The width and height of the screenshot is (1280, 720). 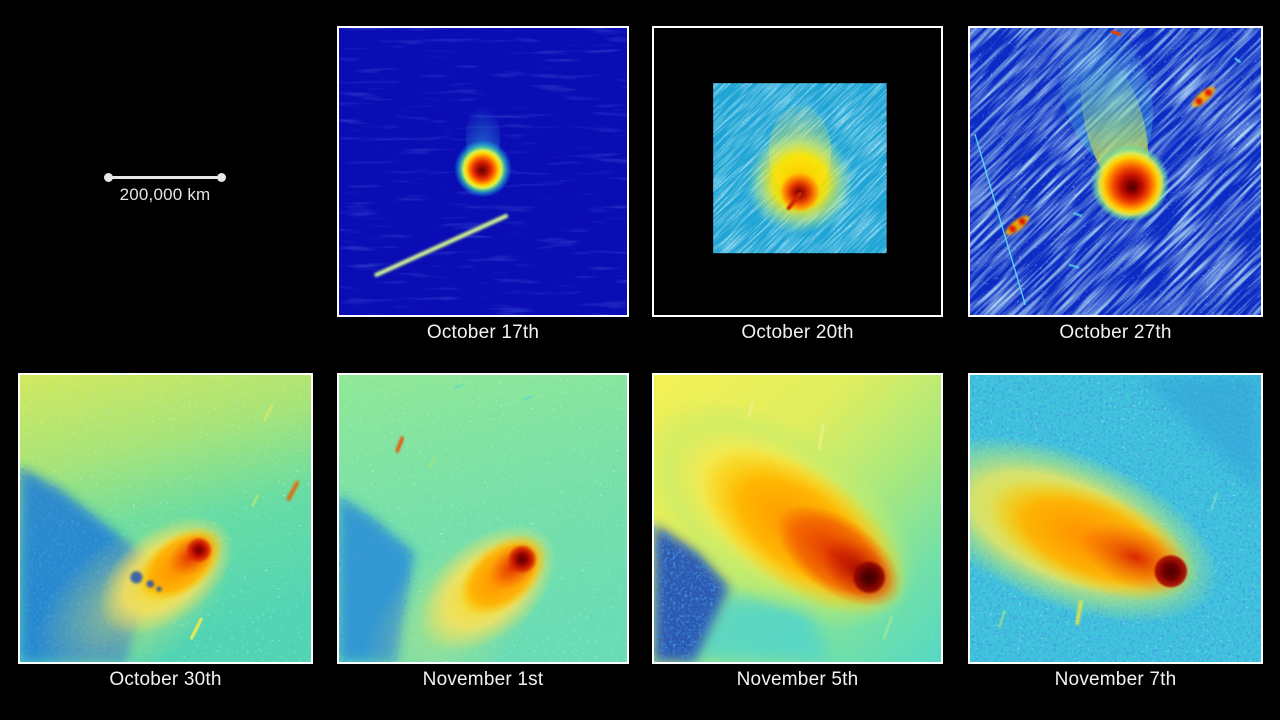 I want to click on panel-caption: November 7th, so click(x=1115, y=679).